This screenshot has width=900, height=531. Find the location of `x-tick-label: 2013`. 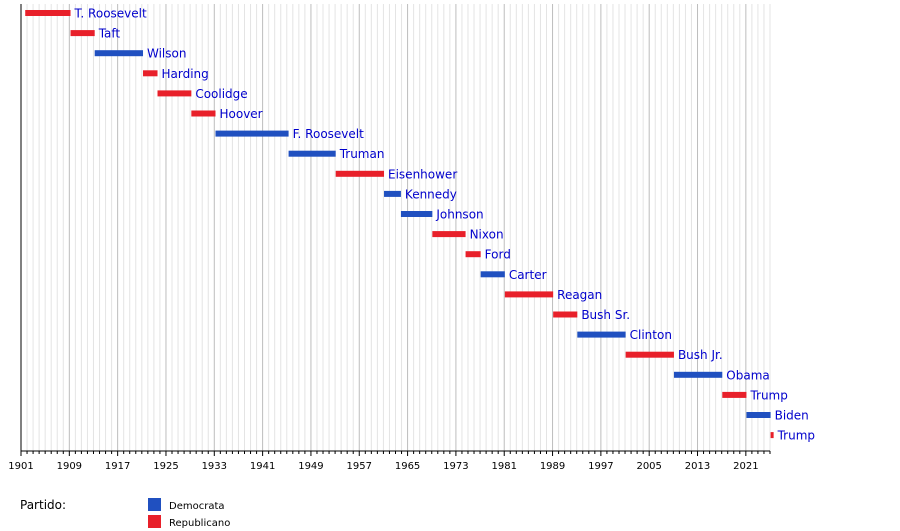

x-tick-label: 2013 is located at coordinates (697, 466).